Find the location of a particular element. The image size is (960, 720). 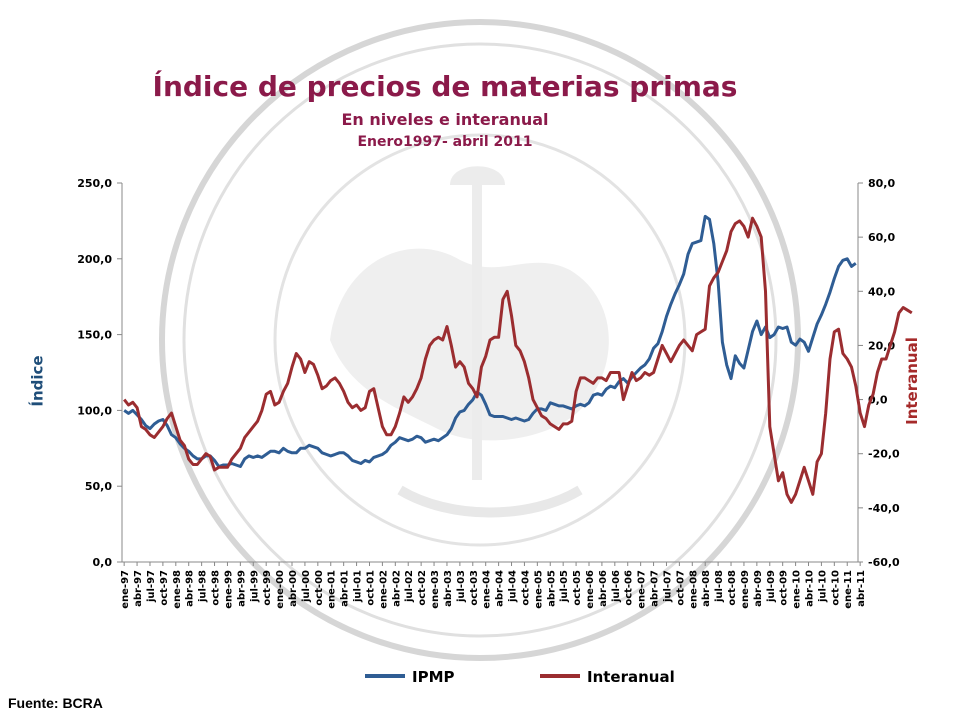

x-tick-label: abr-03 is located at coordinates (448, 588).